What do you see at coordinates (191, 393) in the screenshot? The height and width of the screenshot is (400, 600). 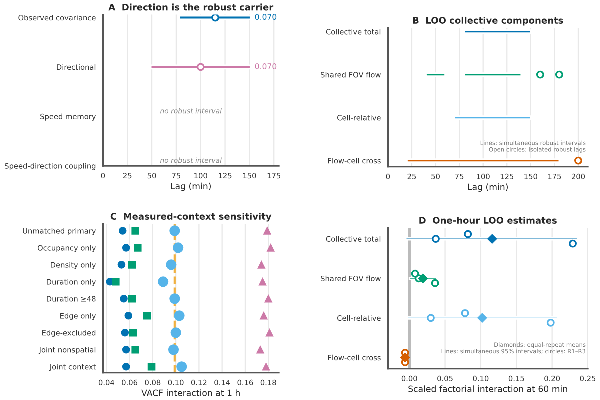 I see `x-axis-title: VACF interaction at 1 h` at bounding box center [191, 393].